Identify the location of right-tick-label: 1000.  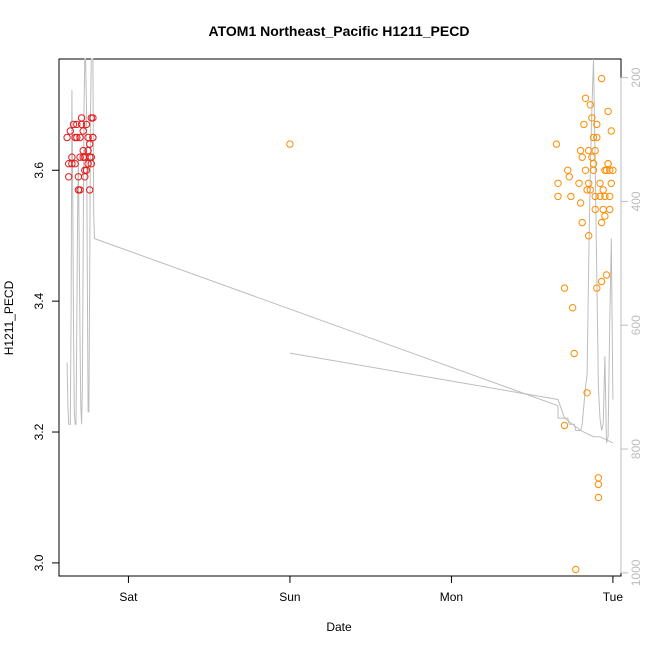
(636, 572).